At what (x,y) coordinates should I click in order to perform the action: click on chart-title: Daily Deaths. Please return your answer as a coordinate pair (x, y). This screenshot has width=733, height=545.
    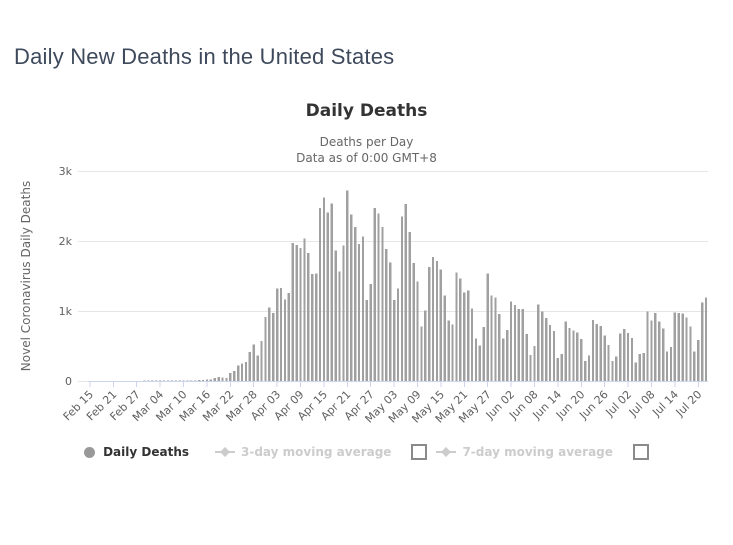
    Looking at the image, I should click on (366, 111).